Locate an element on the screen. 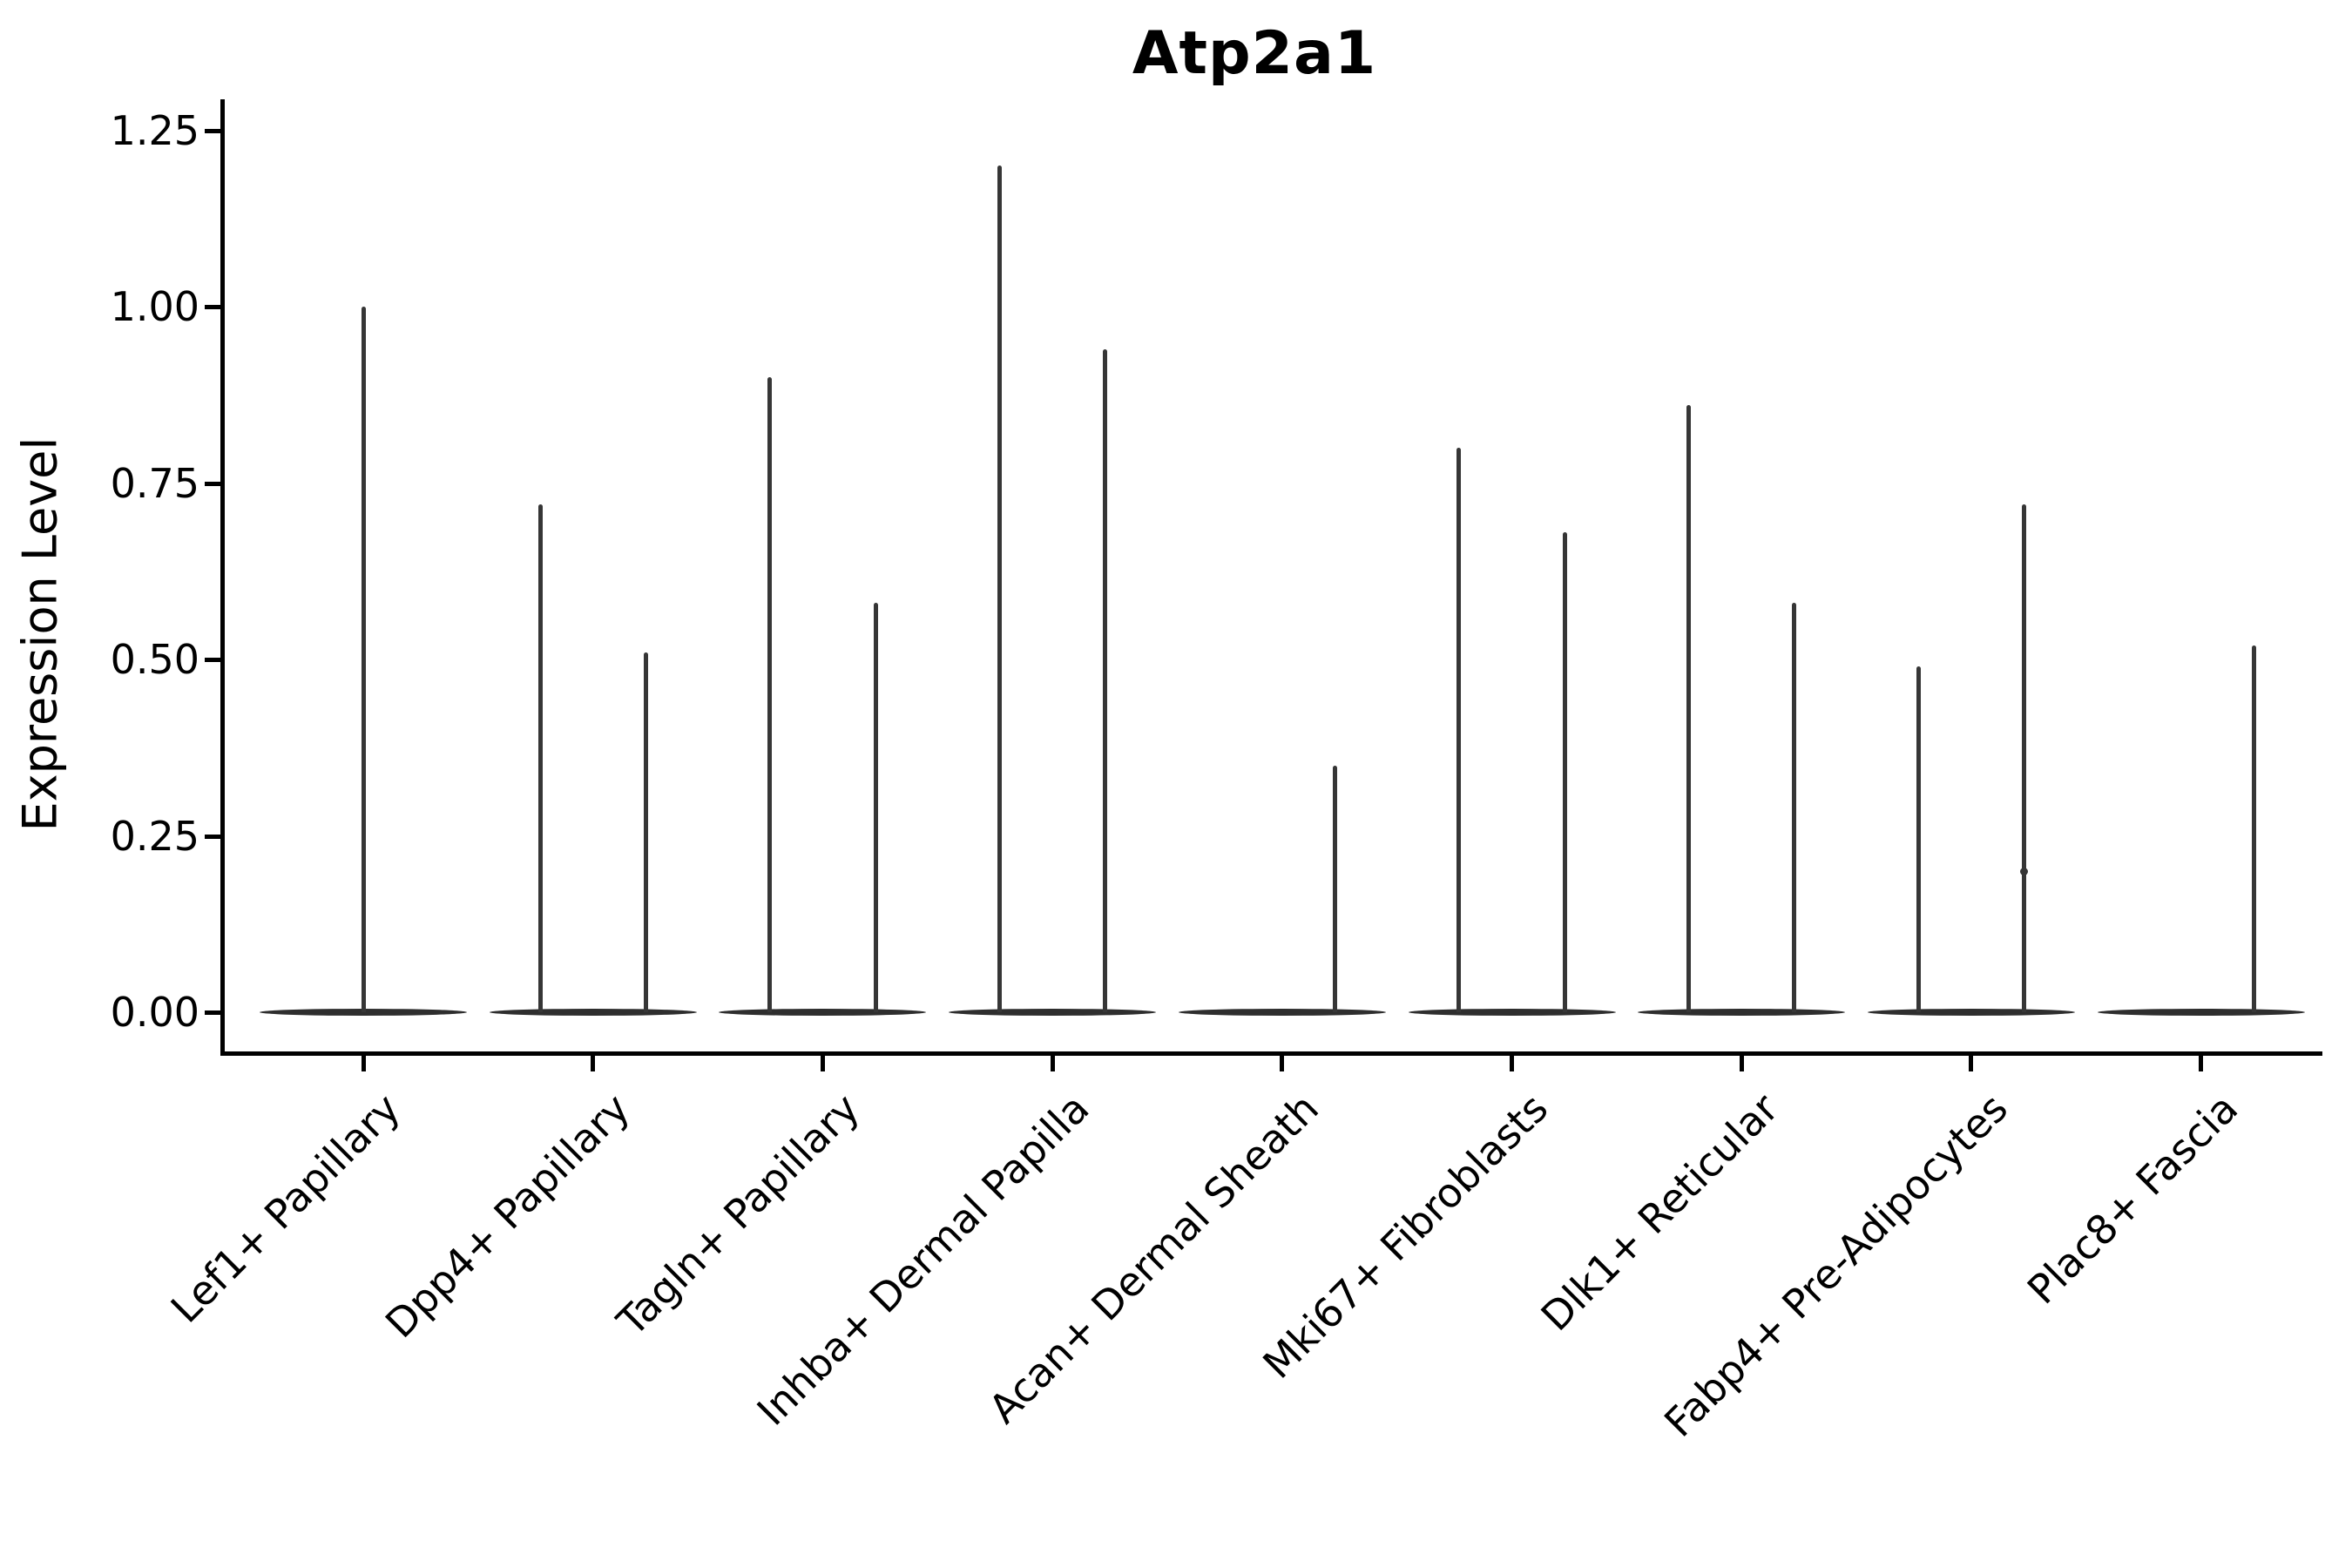 The width and height of the screenshot is (2352, 1568). x-tick-label: Dlk1+ Reticular is located at coordinates (1659, 1213).